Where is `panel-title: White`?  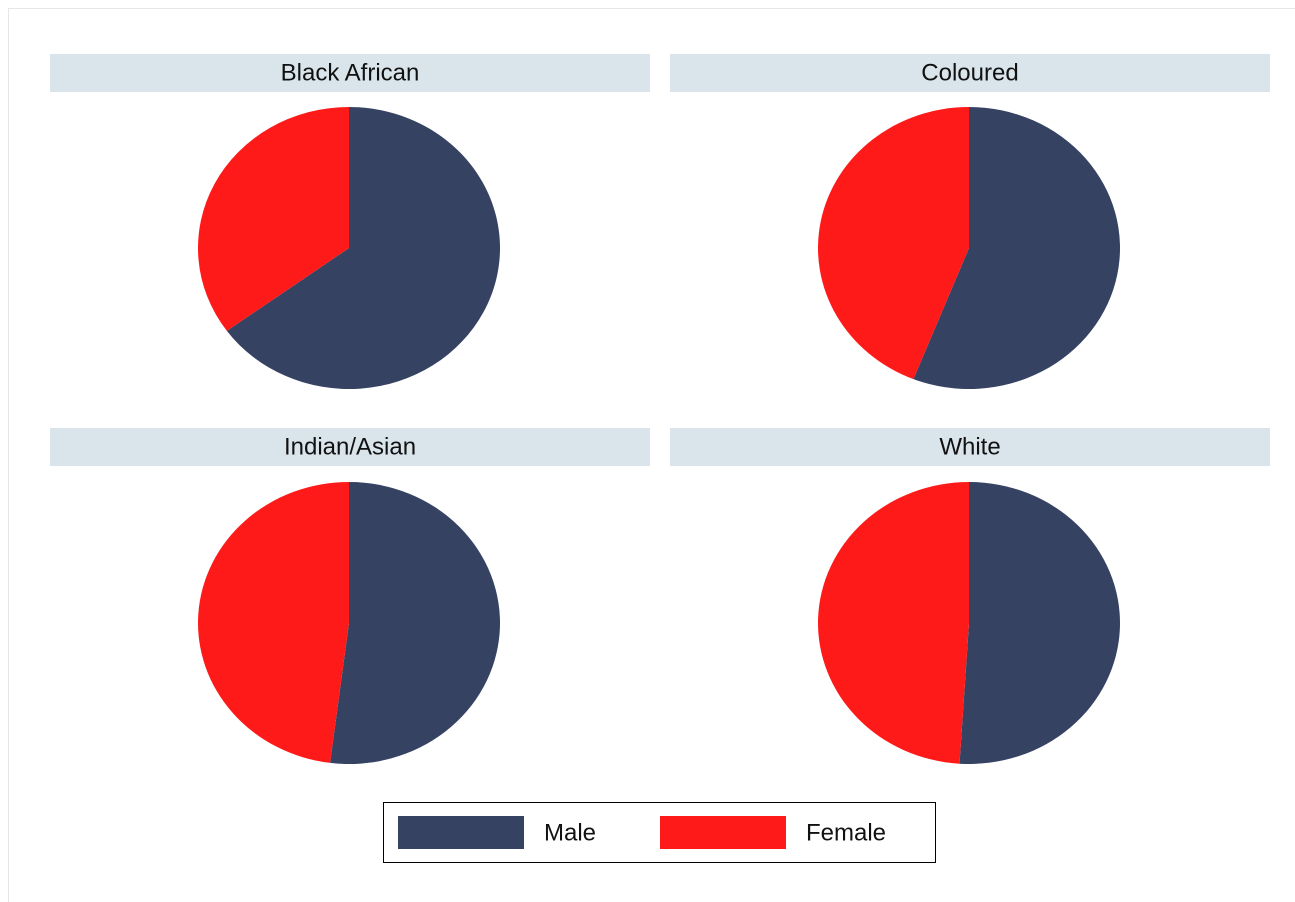
panel-title: White is located at coordinates (969, 446).